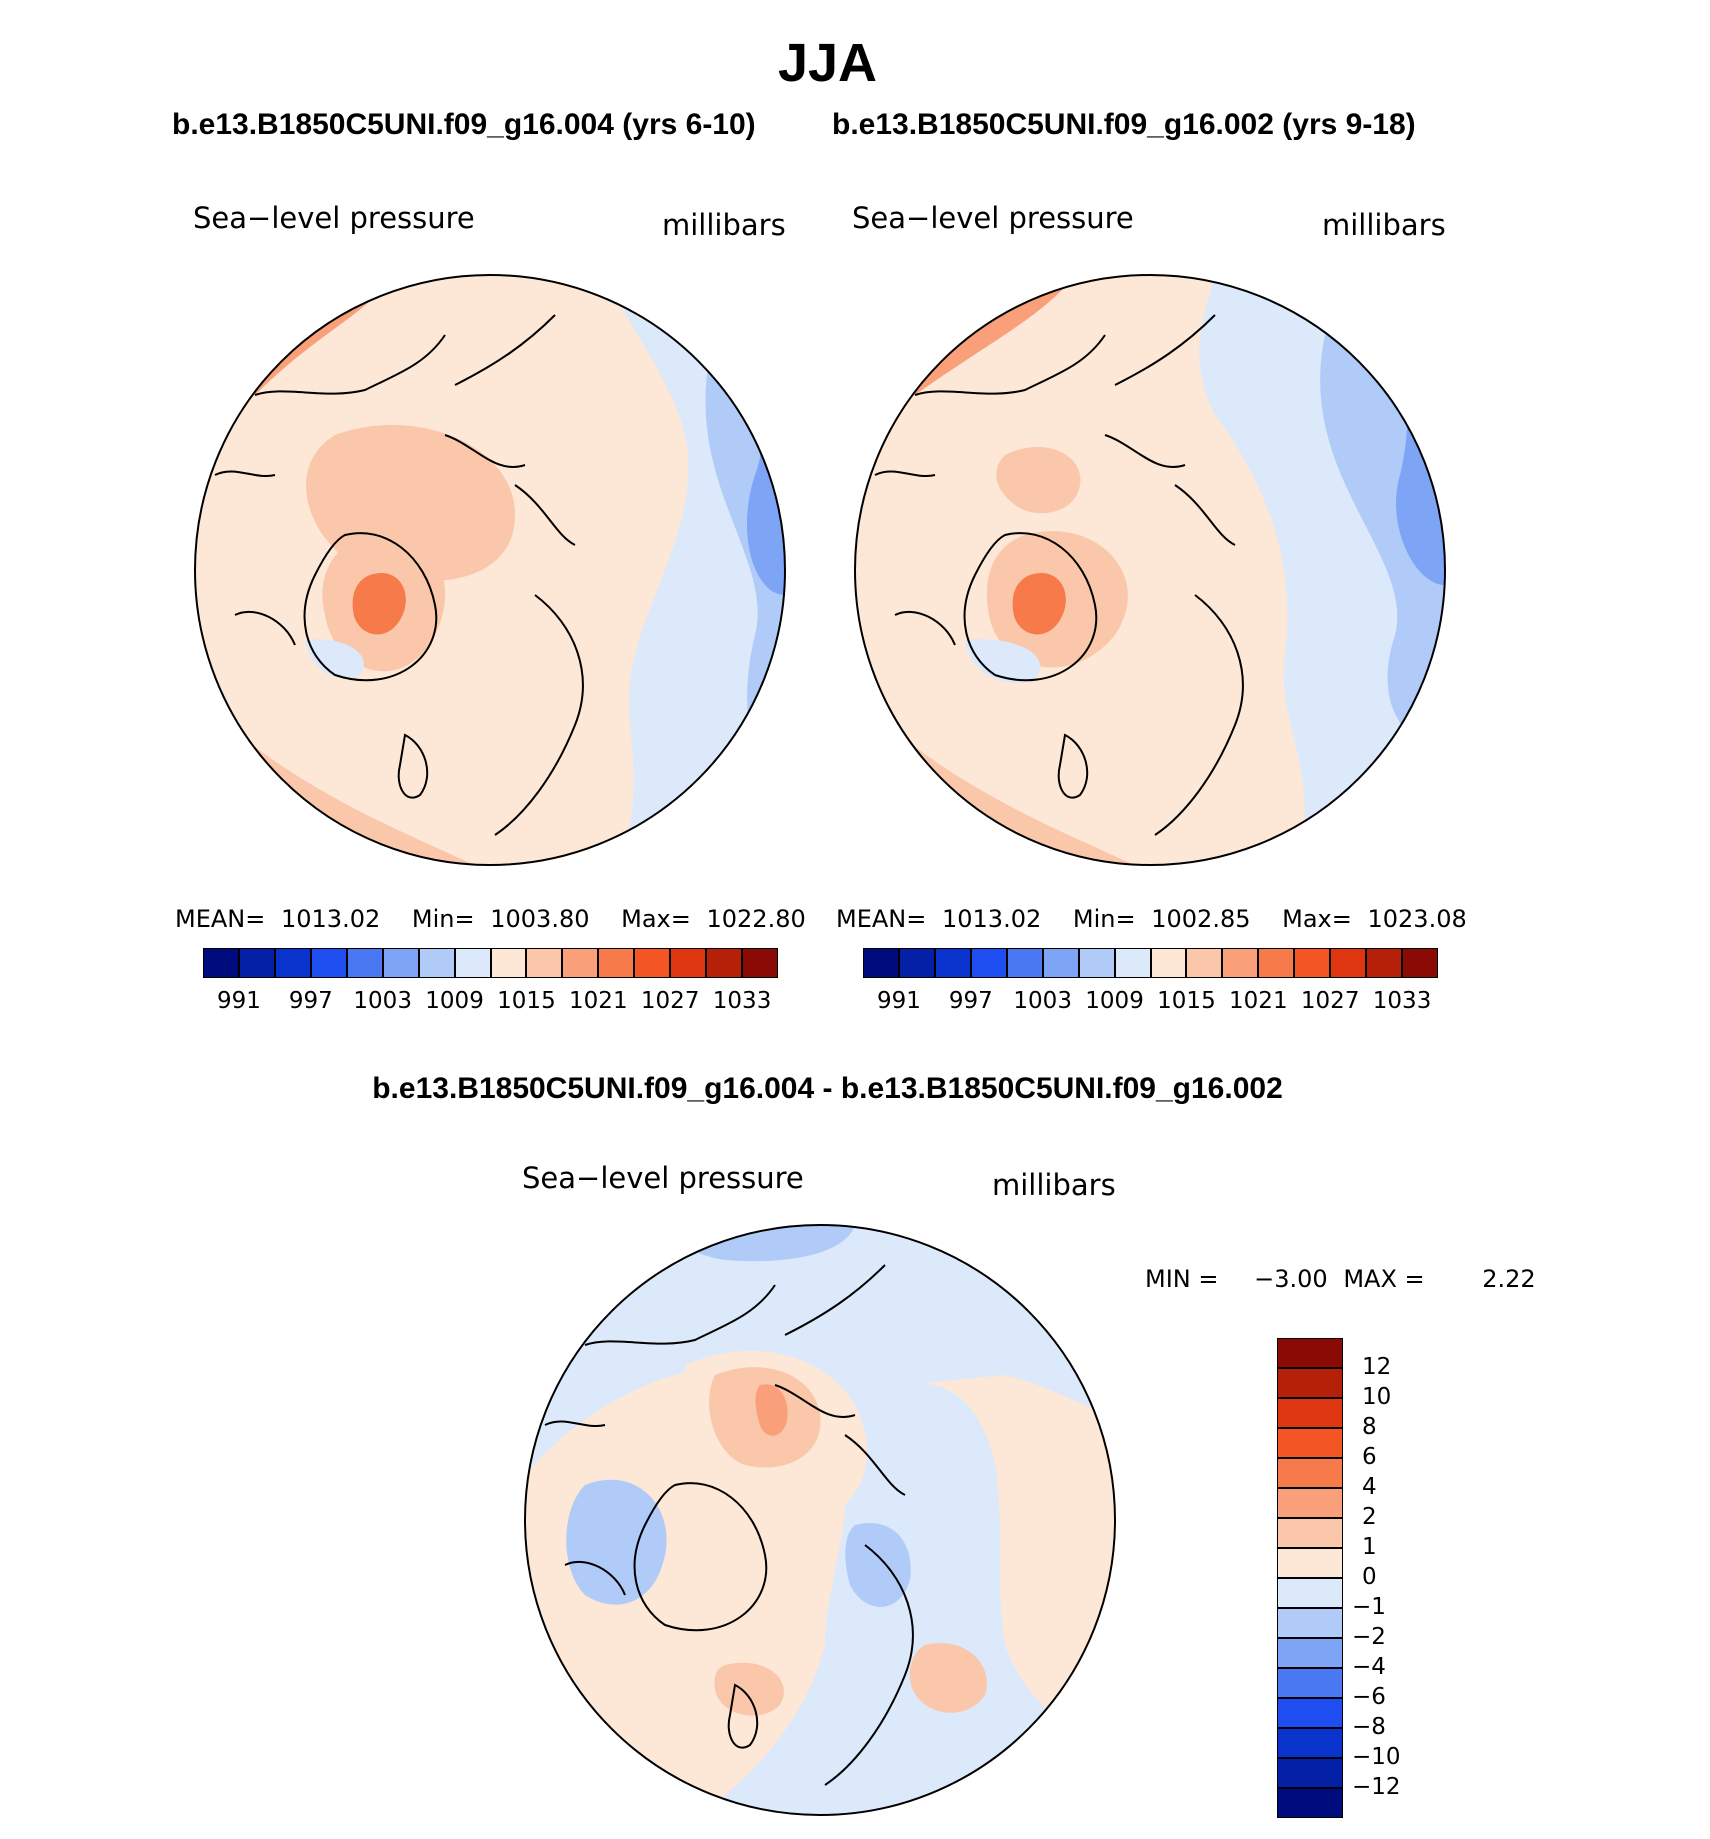  I want to click on panel1-mean-label: MEAN=, so click(220, 919).